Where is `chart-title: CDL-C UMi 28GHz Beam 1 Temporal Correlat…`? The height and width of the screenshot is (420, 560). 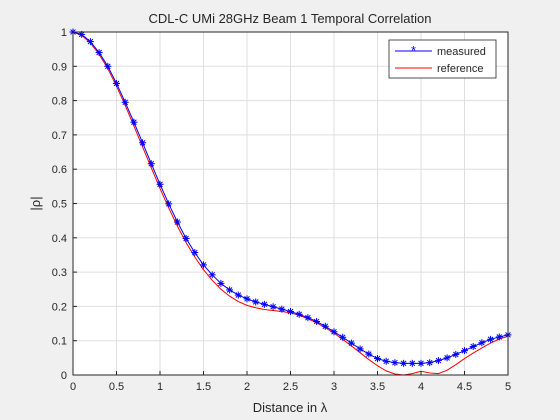 chart-title: CDL-C UMi 28GHz Beam 1 Temporal Correlat… is located at coordinates (290, 18).